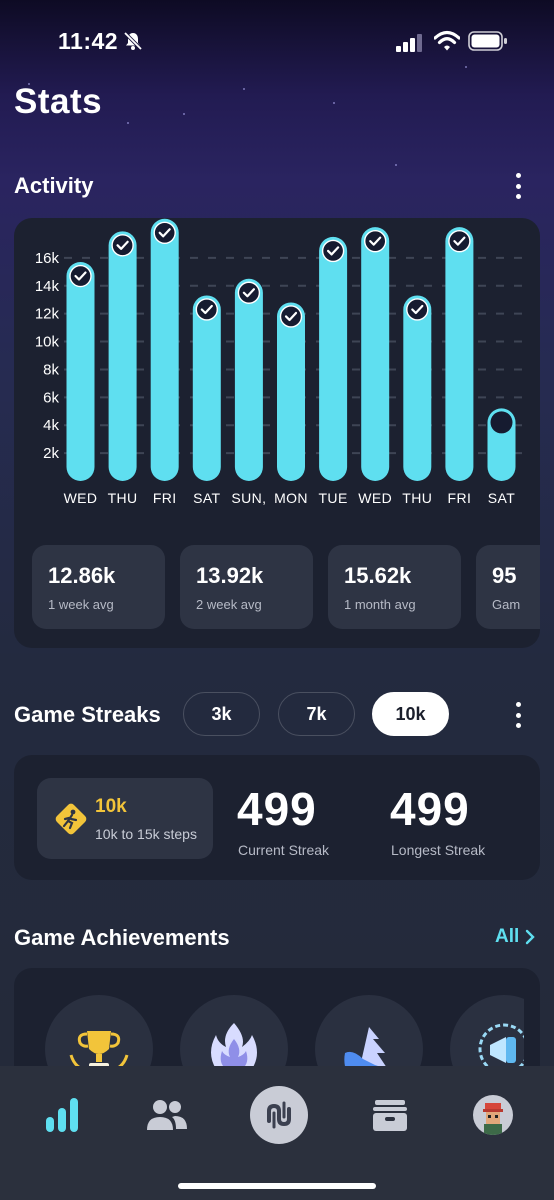 The width and height of the screenshot is (554, 1200). I want to click on y-tick-label: 2k, so click(51, 453).